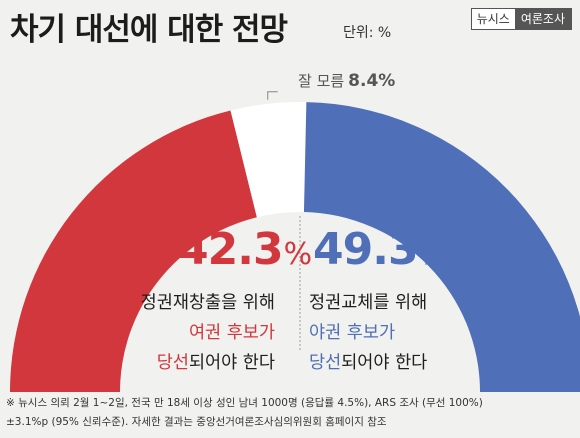  I want to click on brand-category: 여론조사, so click(542, 19).